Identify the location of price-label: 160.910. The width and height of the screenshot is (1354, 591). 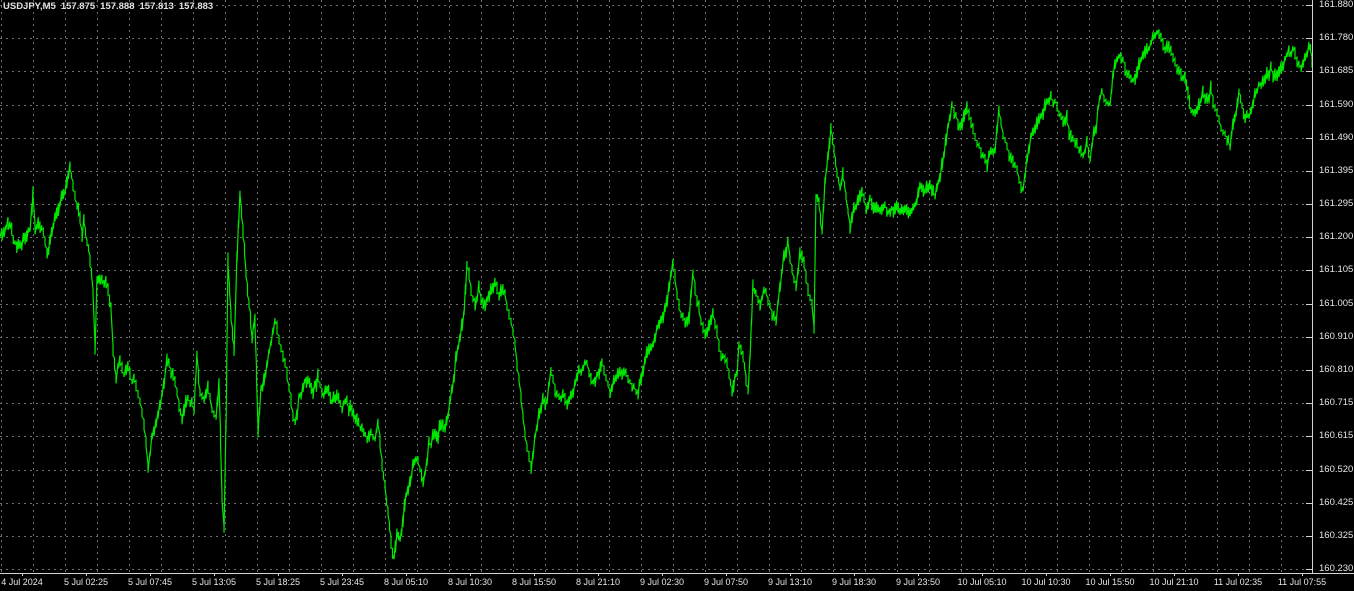
(1336, 336).